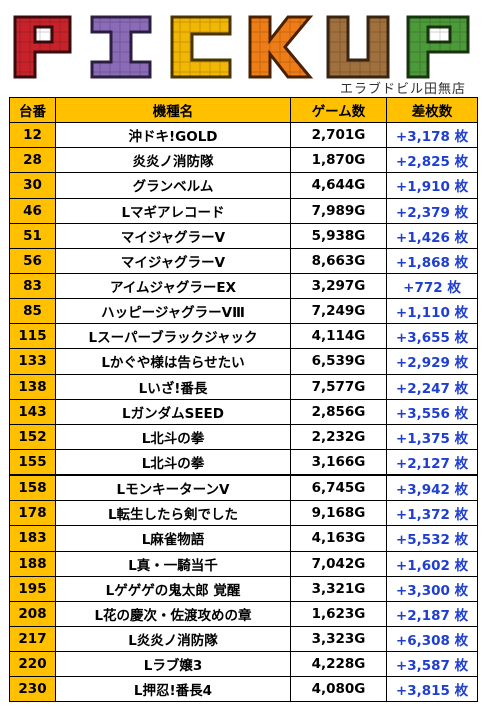 The width and height of the screenshot is (485, 715). I want to click on table-row: 12 沖ドキ!GOLD 2,701G +3,178 枚, so click(243, 135).